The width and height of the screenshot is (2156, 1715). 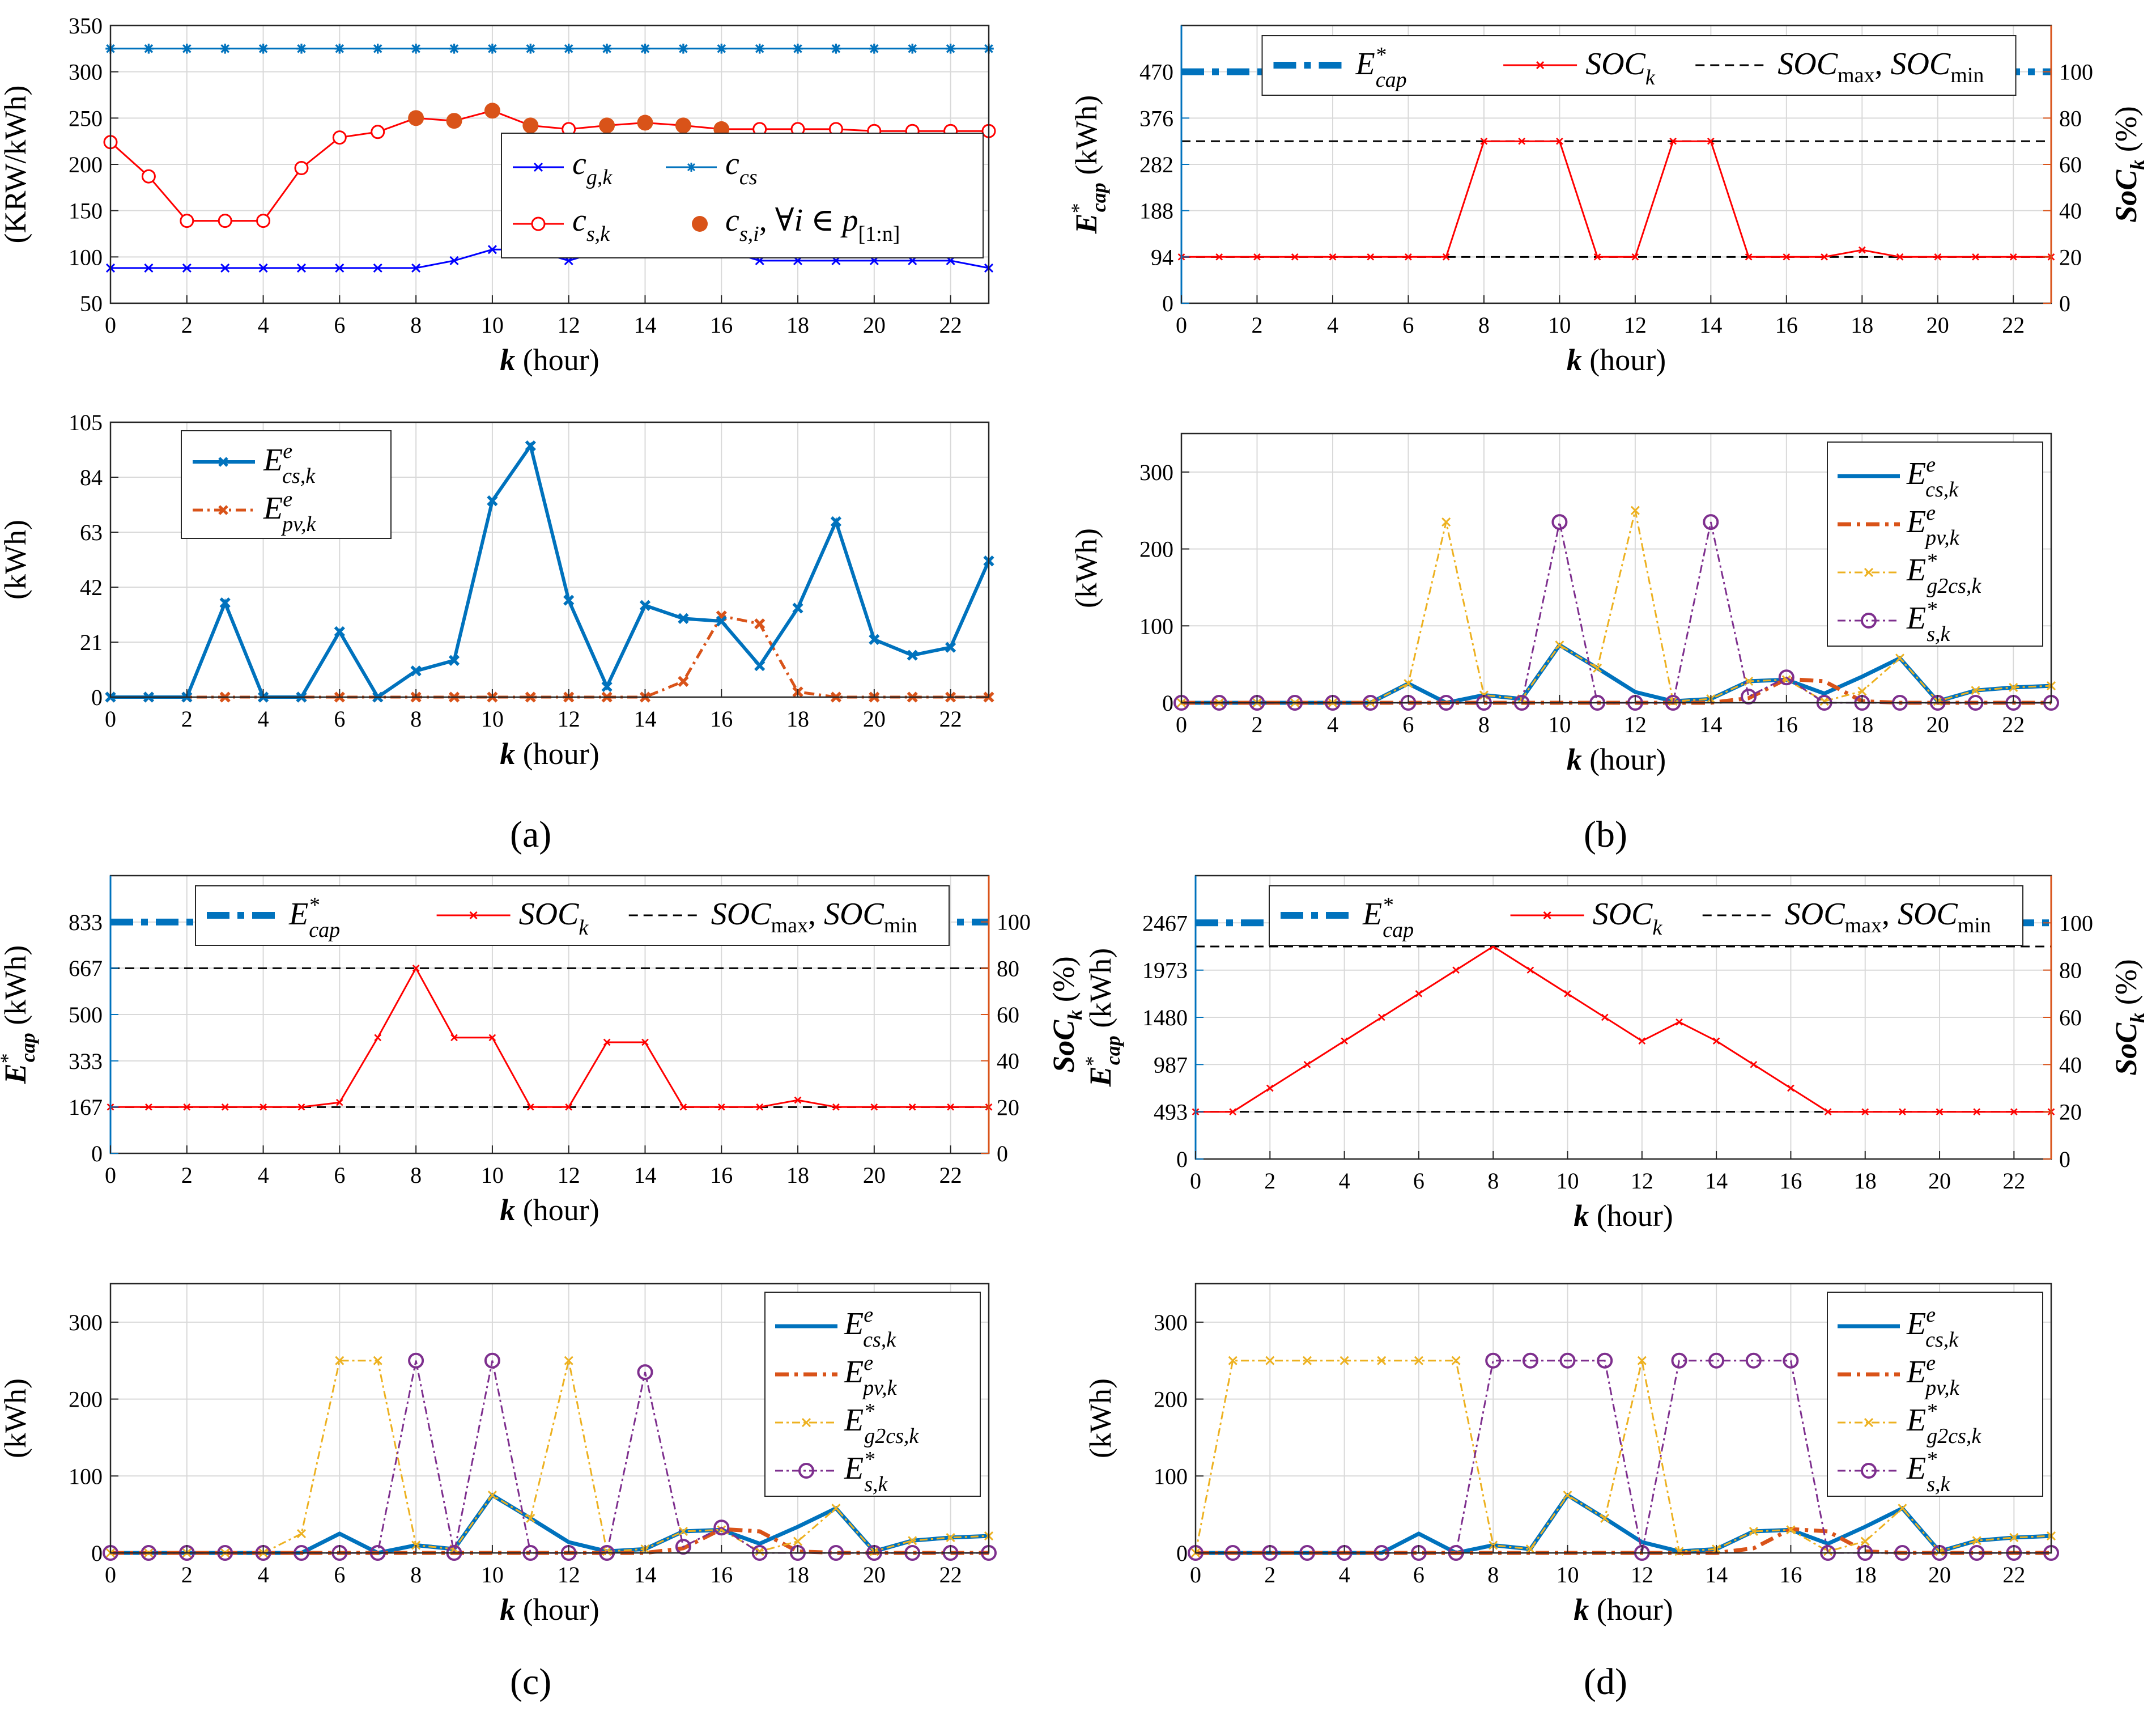 What do you see at coordinates (416, 325) in the screenshot?
I see `a-top-xtick-label: 8` at bounding box center [416, 325].